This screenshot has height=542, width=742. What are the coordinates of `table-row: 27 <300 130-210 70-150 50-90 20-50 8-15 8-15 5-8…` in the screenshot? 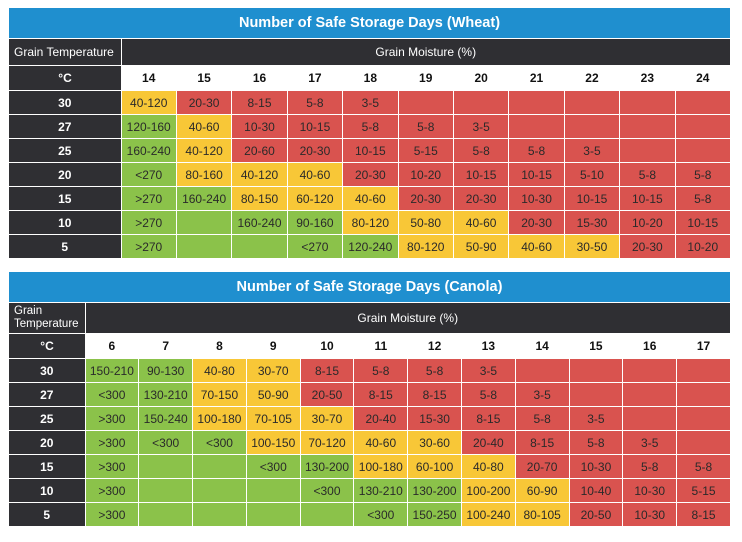 It's located at (370, 394).